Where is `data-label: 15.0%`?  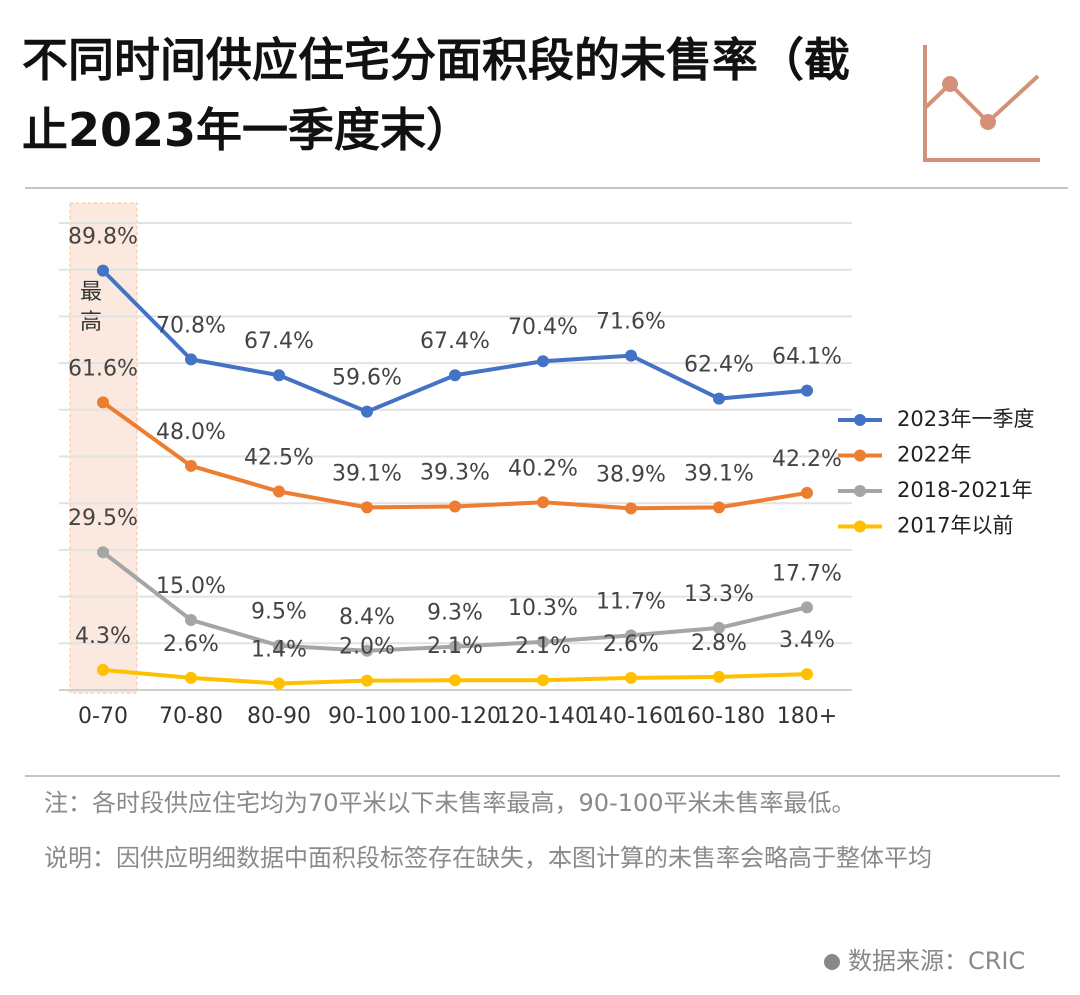 data-label: 15.0% is located at coordinates (191, 586).